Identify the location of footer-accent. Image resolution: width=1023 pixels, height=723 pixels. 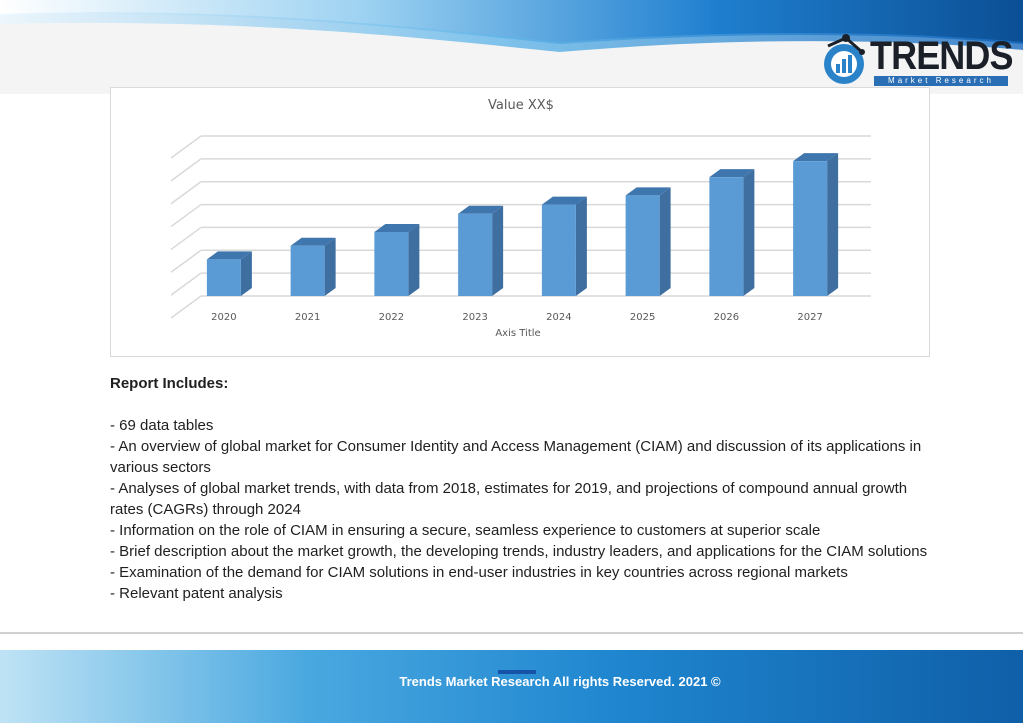
(517, 672).